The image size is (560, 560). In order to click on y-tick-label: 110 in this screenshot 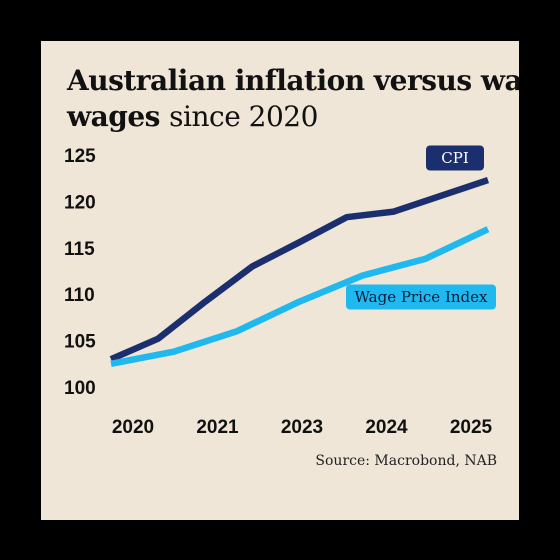, I will do `click(79, 295)`.